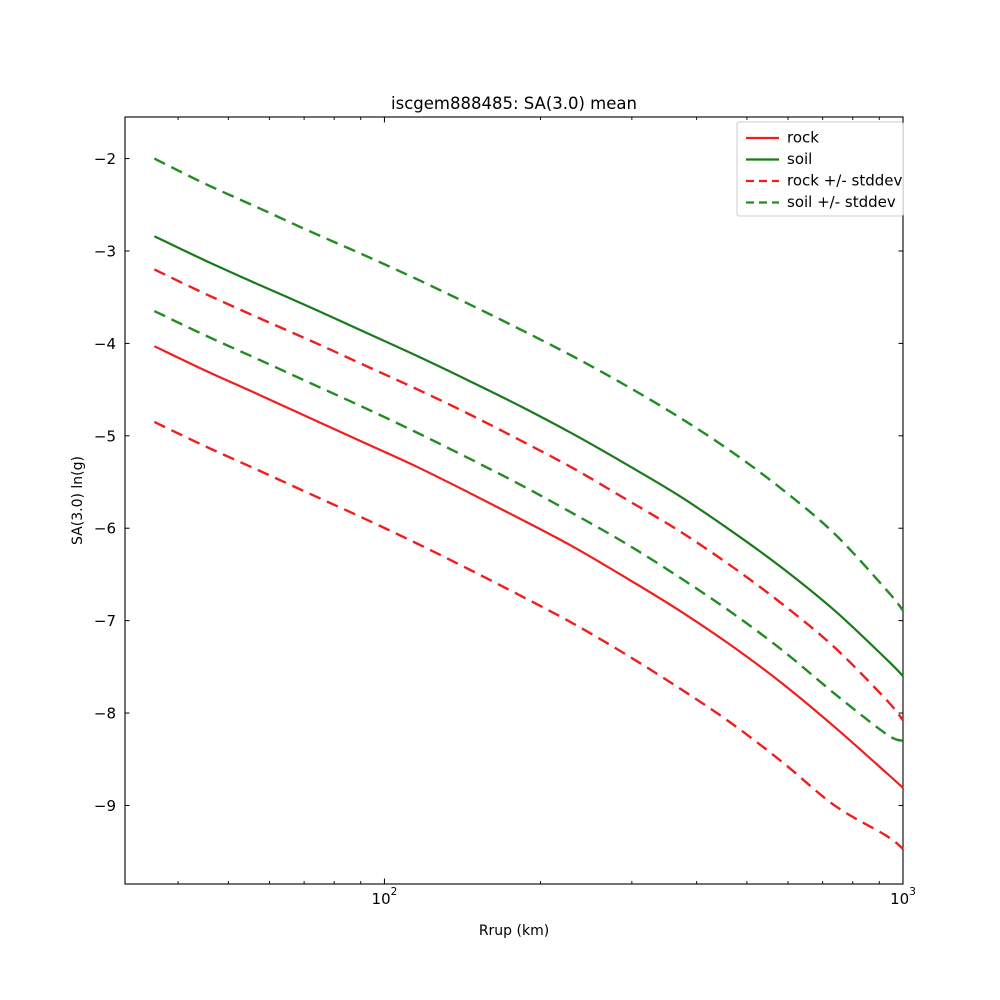 Image resolution: width=1000 pixels, height=1000 pixels. I want to click on legend-background, so click(820, 169).